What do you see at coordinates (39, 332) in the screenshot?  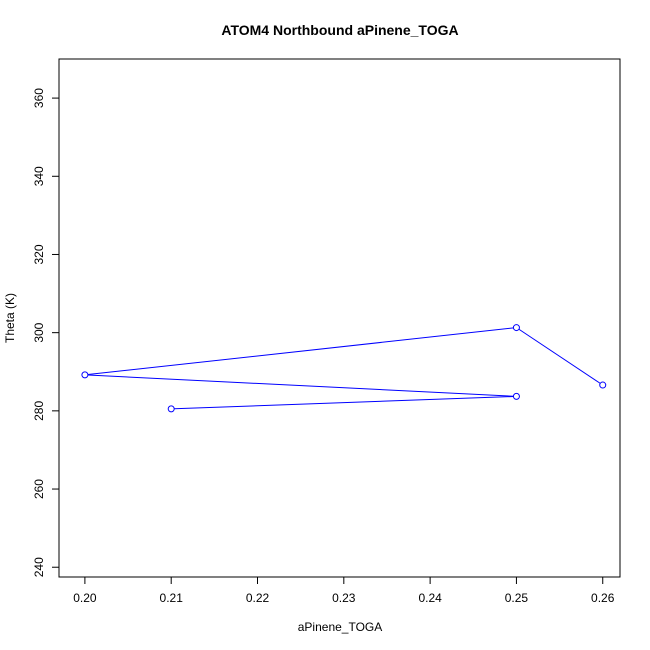 I see `y-tick-label: 300` at bounding box center [39, 332].